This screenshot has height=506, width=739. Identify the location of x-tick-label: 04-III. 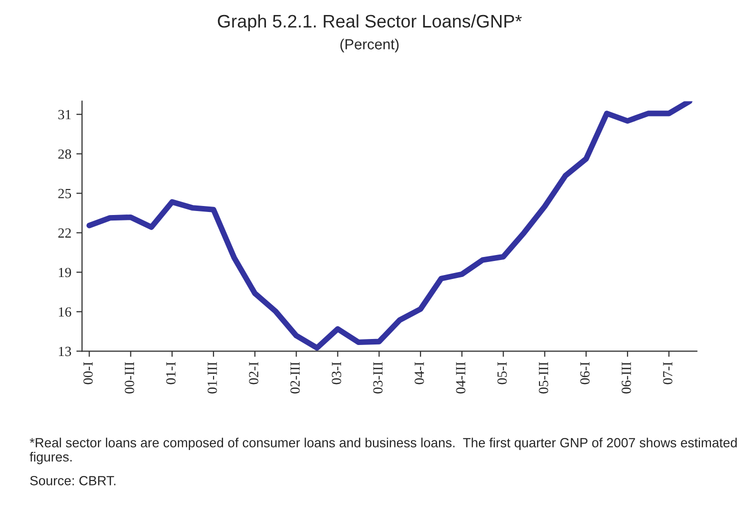
(461, 378).